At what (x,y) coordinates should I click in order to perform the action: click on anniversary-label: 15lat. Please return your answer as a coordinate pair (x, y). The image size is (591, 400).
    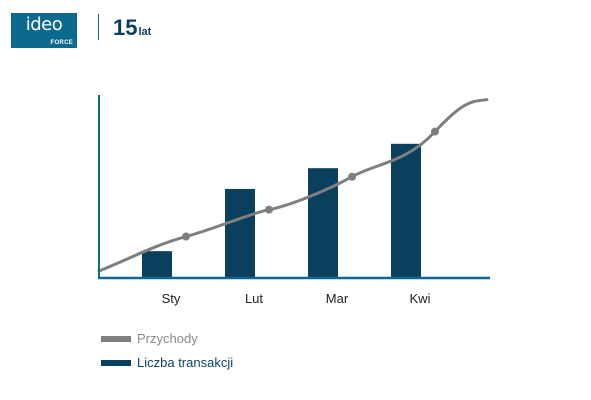
    Looking at the image, I should click on (132, 28).